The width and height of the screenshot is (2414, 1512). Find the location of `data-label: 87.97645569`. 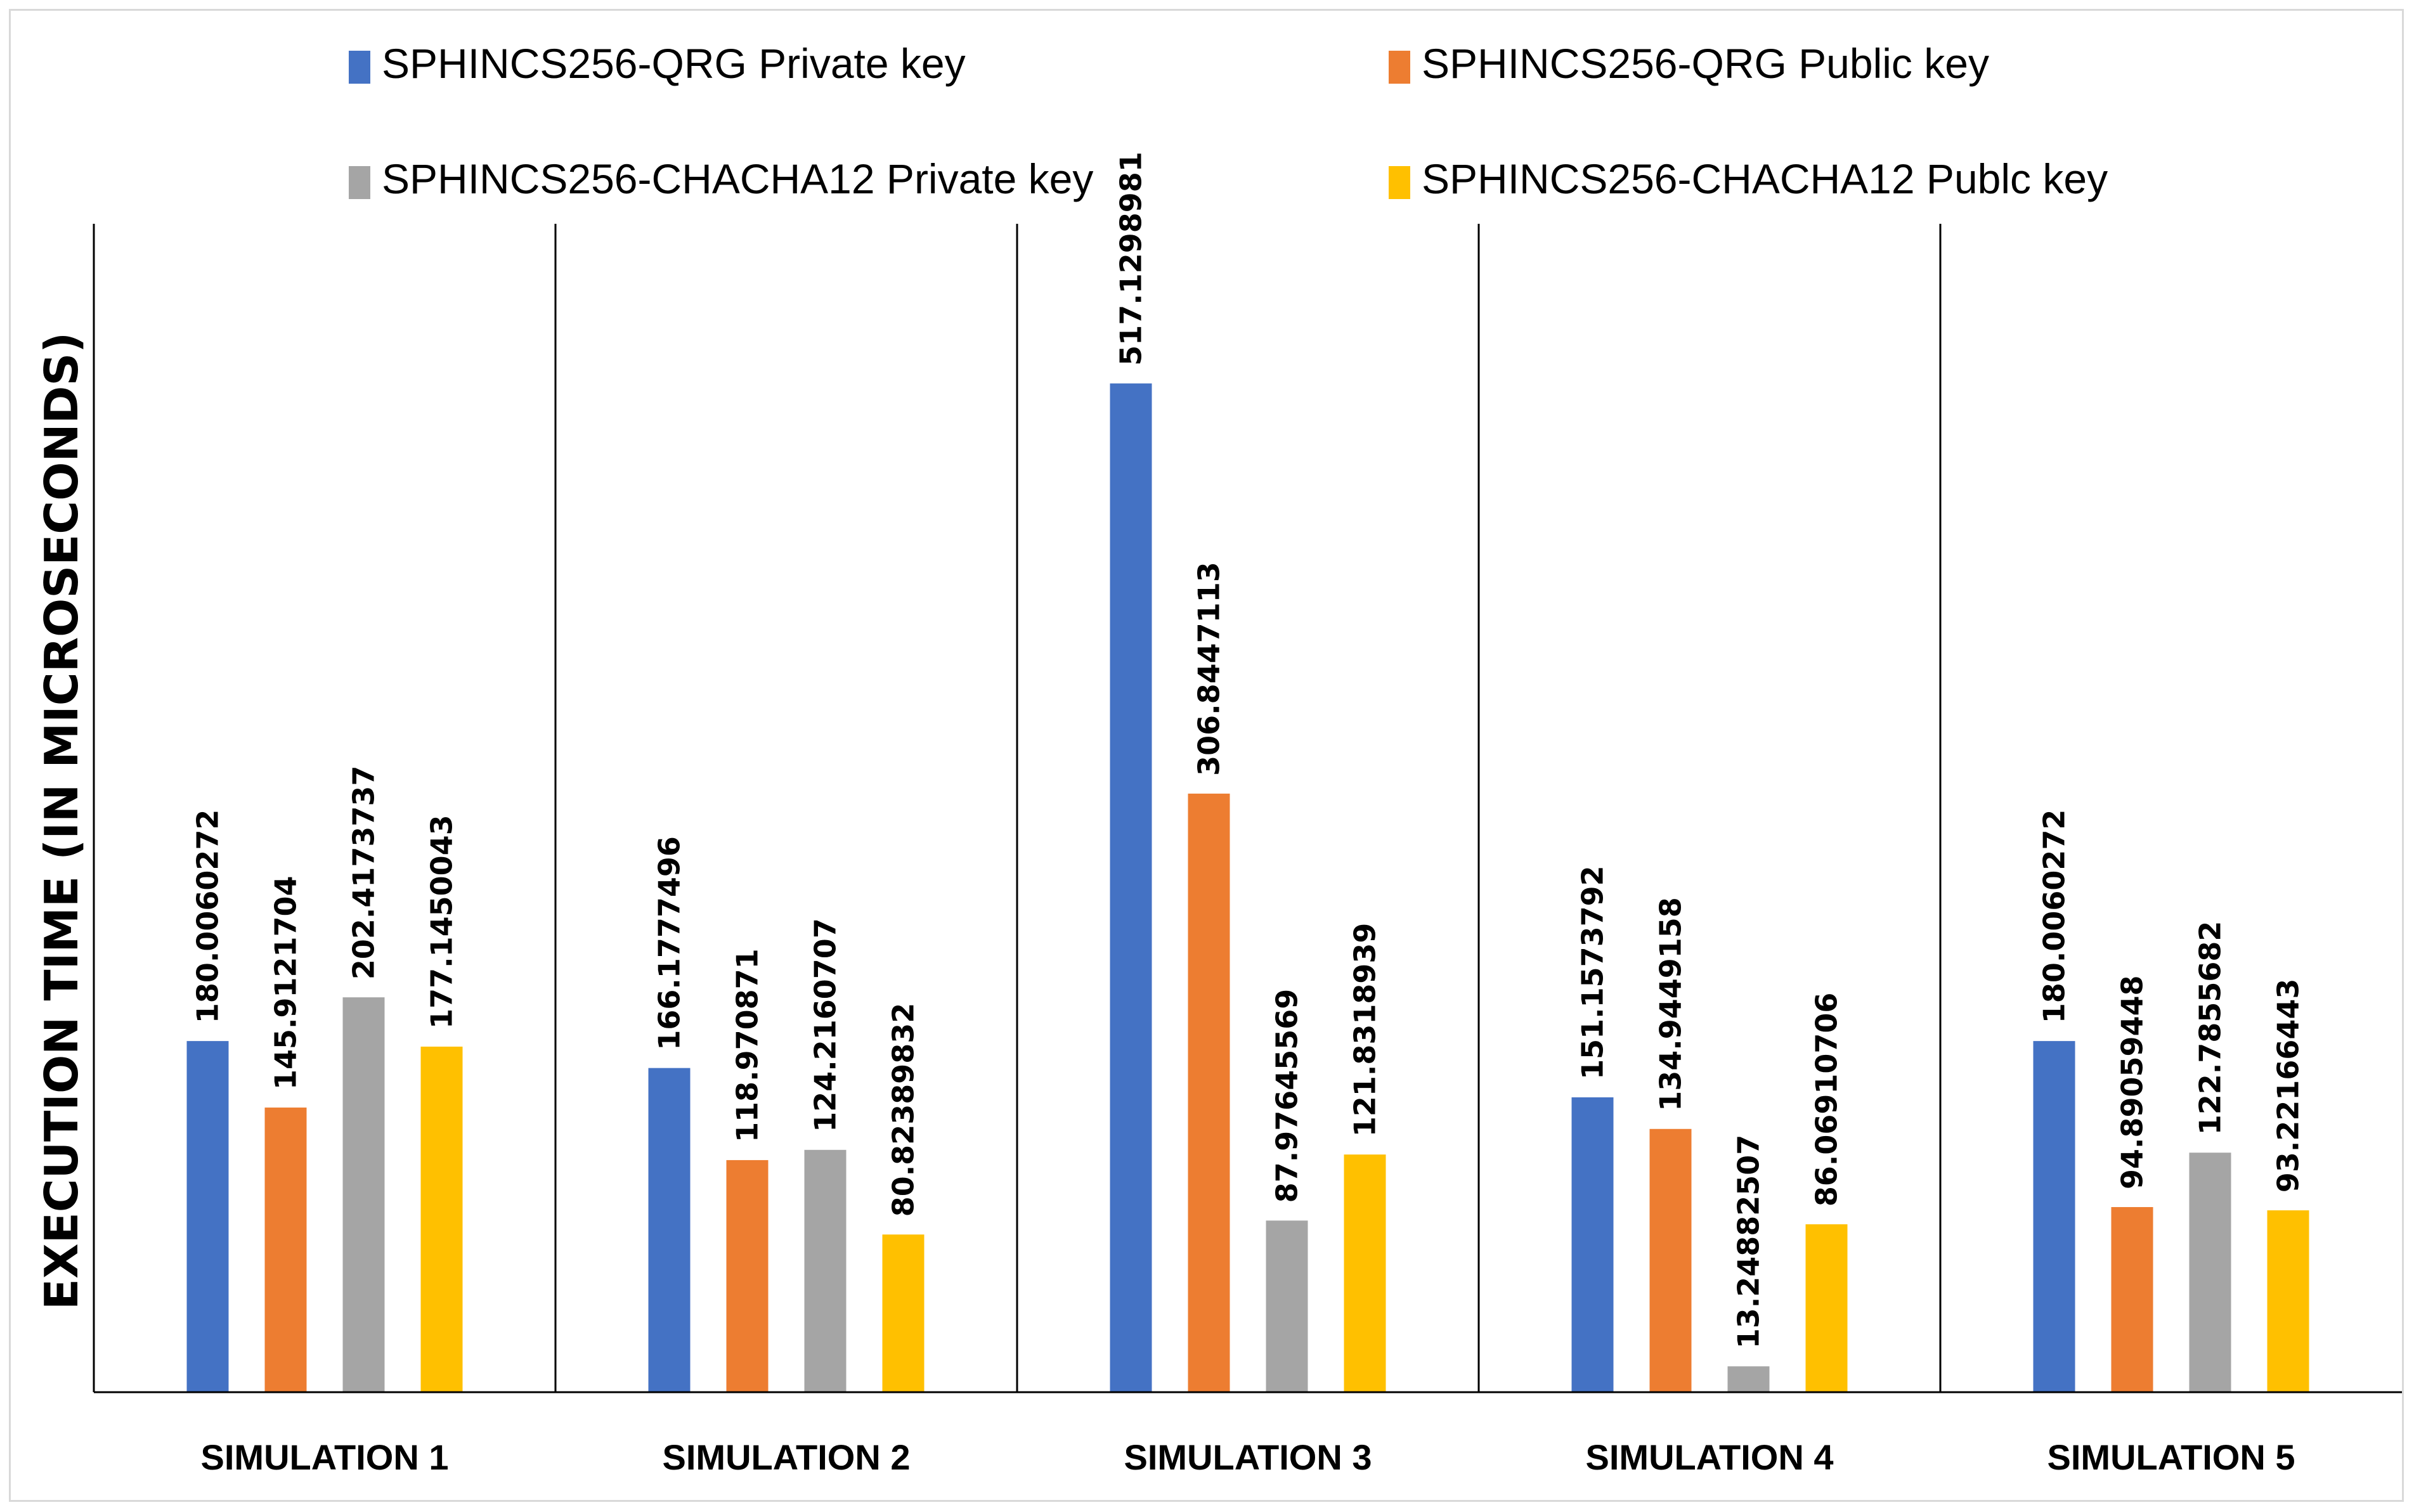

data-label: 87.97645569 is located at coordinates (1287, 1096).